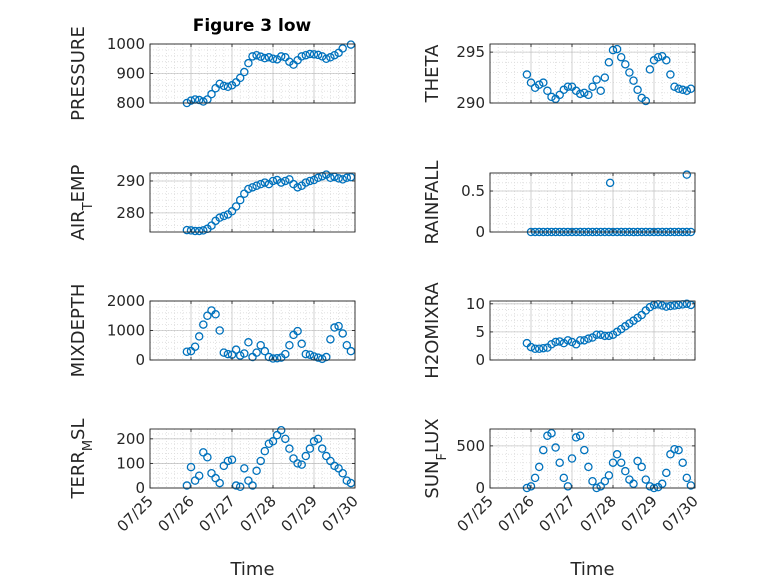  Describe the element at coordinates (212, 73) in the screenshot. I see `subplot-pressure: 800 900 1000 PRESSURE` at that location.